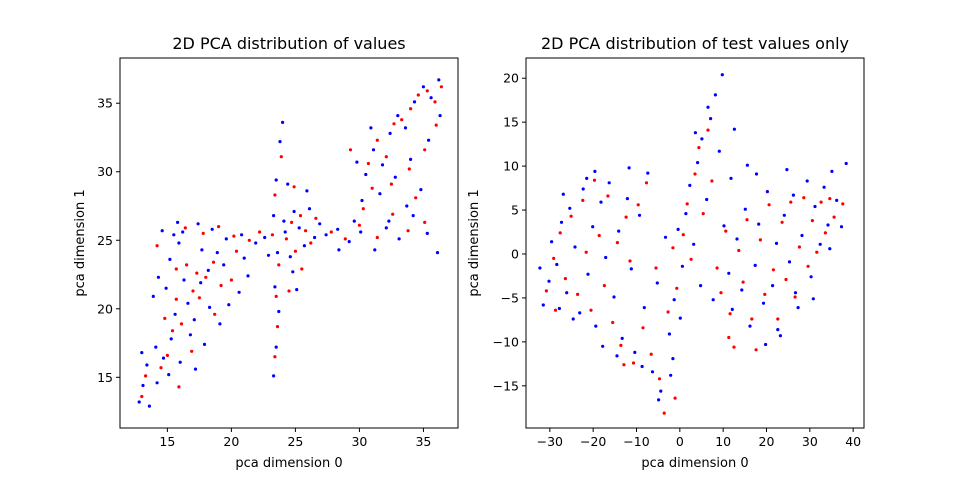  I want to click on right-y-tick-label: −10, so click(506, 341).